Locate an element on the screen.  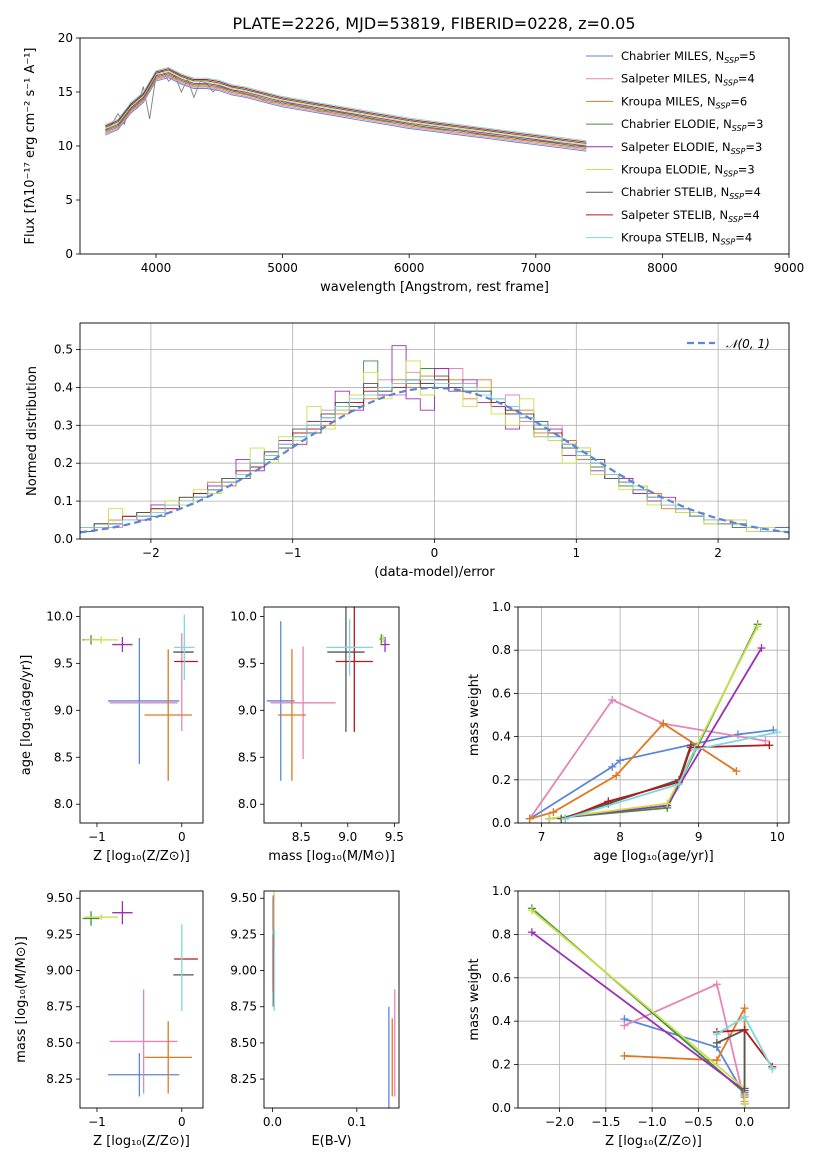
y-tick-label: 9.25 is located at coordinates (243, 934).